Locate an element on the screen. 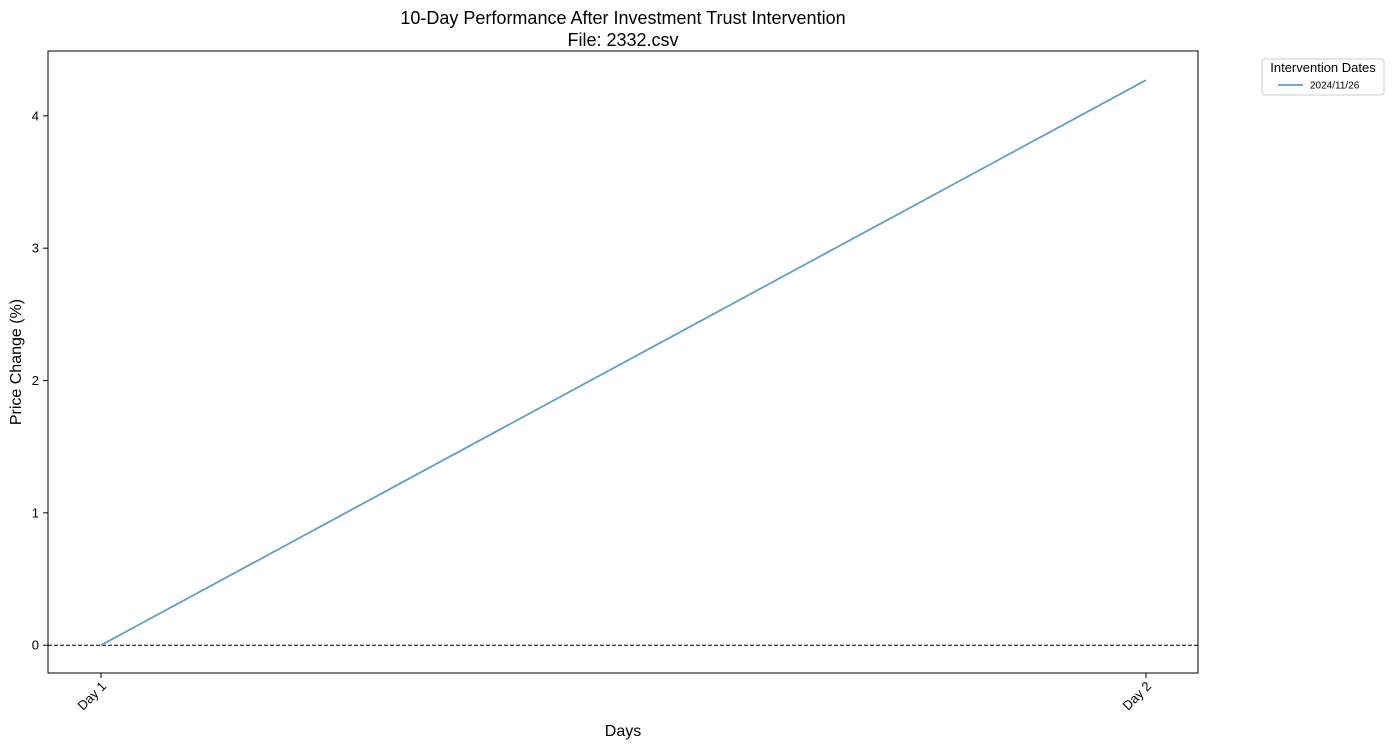 This screenshot has height=748, width=1393. legend-entries: 2024/11/26 is located at coordinates (1319, 86).